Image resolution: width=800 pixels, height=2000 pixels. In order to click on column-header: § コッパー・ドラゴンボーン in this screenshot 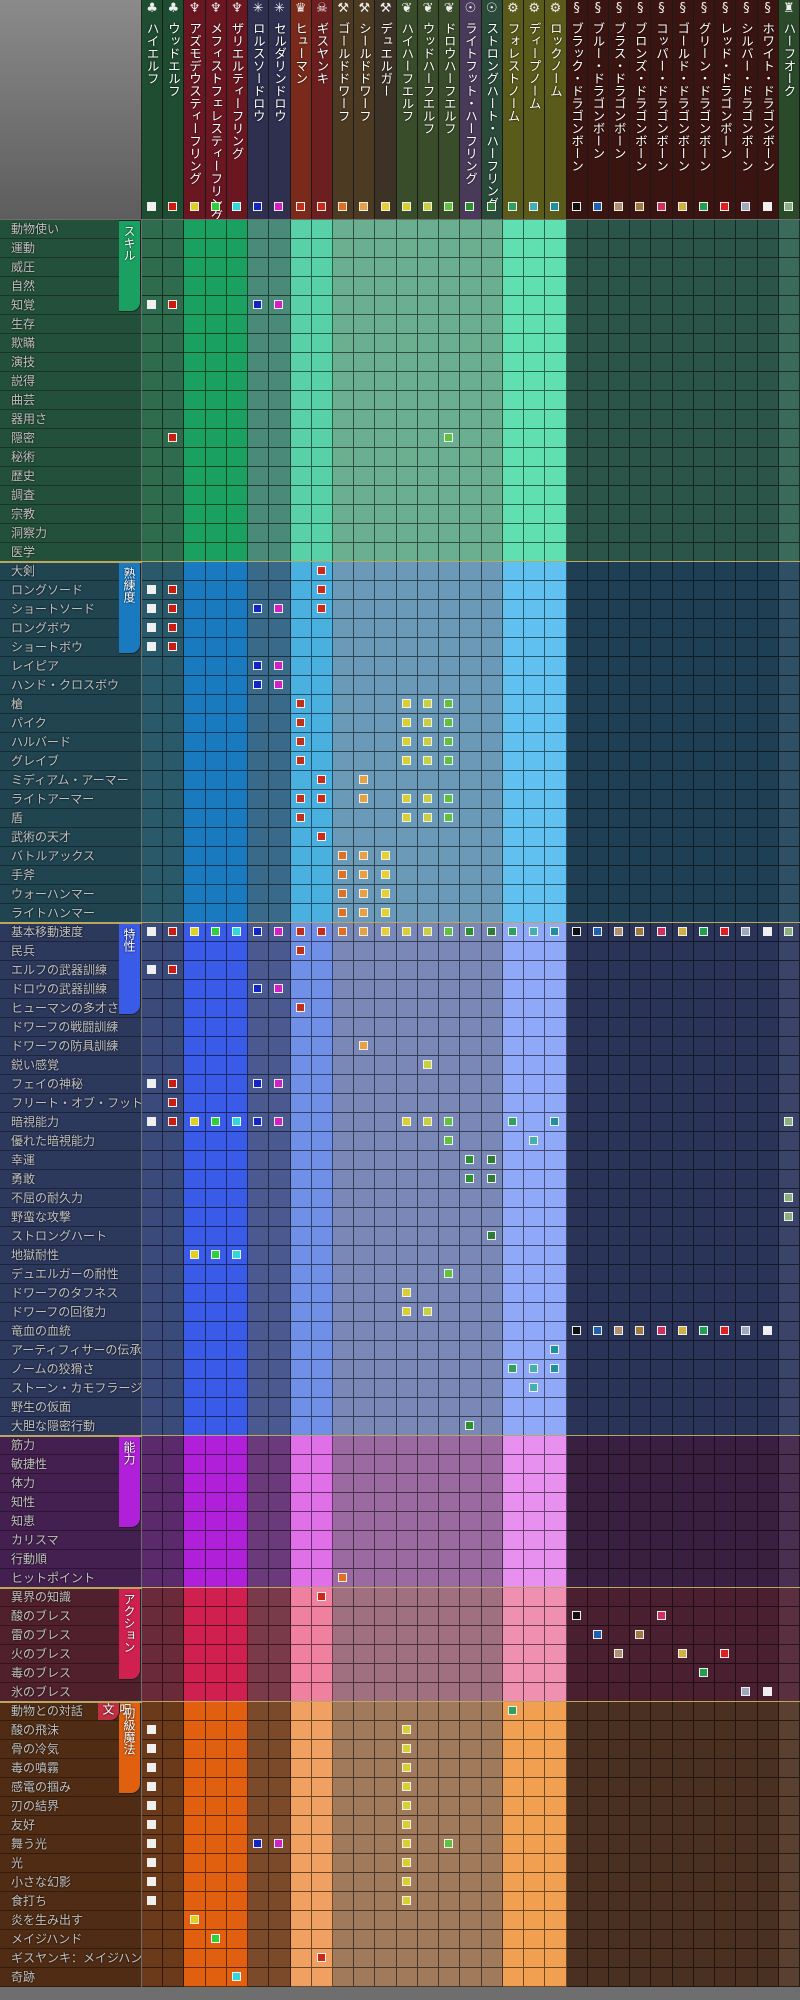, I will do `click(662, 109)`.